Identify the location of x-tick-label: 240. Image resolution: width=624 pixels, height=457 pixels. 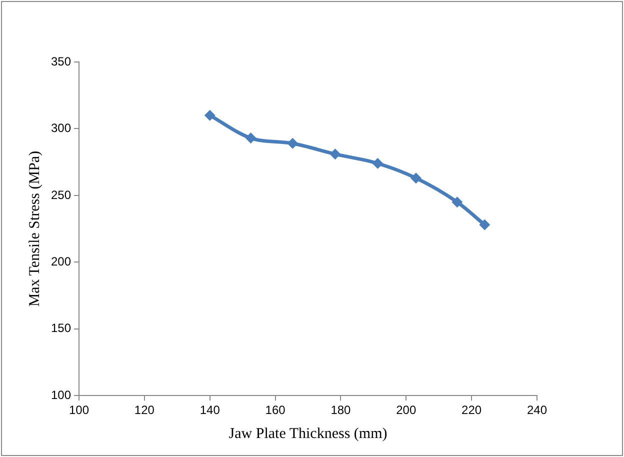
(537, 410).